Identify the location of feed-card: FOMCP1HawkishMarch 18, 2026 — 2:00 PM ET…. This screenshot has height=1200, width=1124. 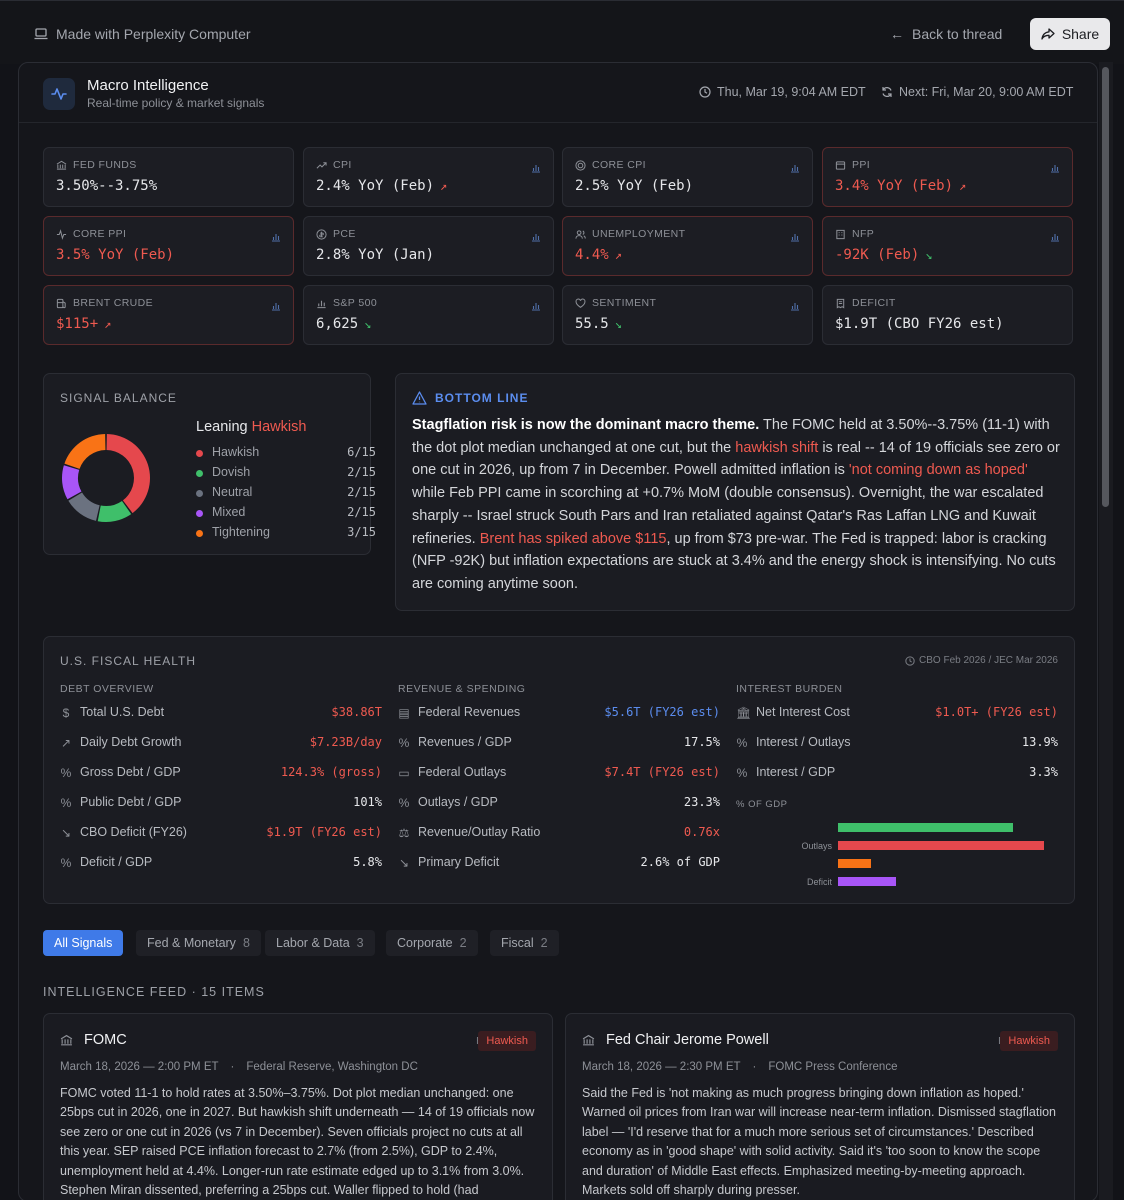
(298, 1106).